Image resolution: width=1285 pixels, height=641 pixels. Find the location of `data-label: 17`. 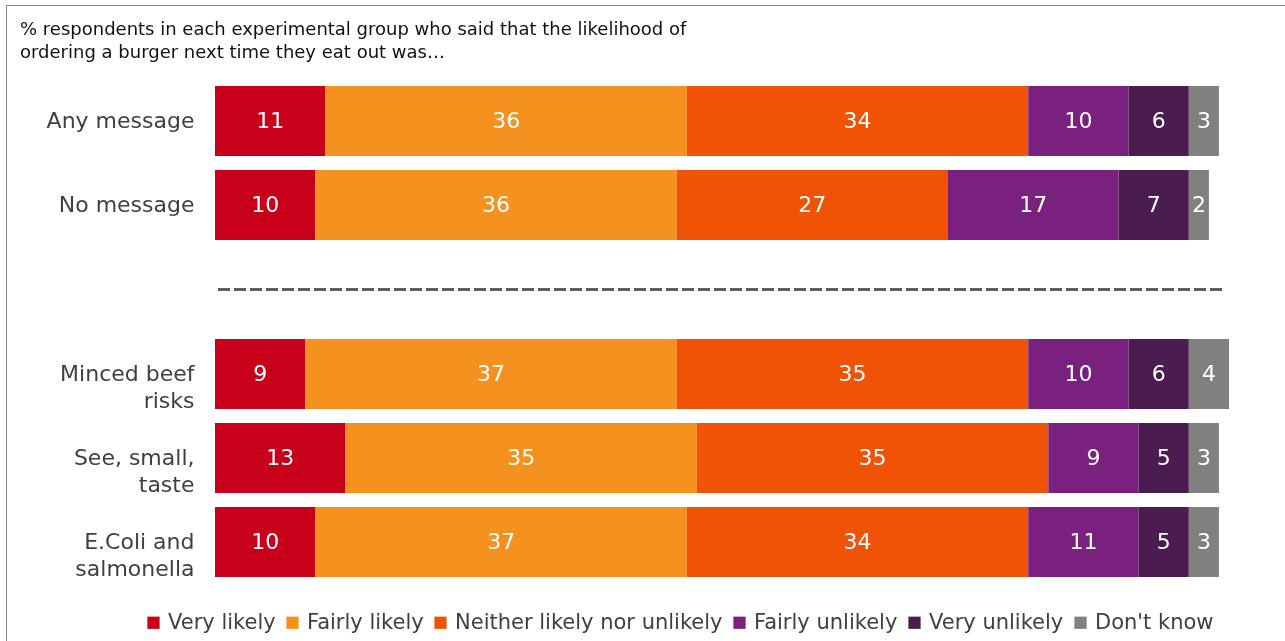

data-label: 17 is located at coordinates (1033, 204).